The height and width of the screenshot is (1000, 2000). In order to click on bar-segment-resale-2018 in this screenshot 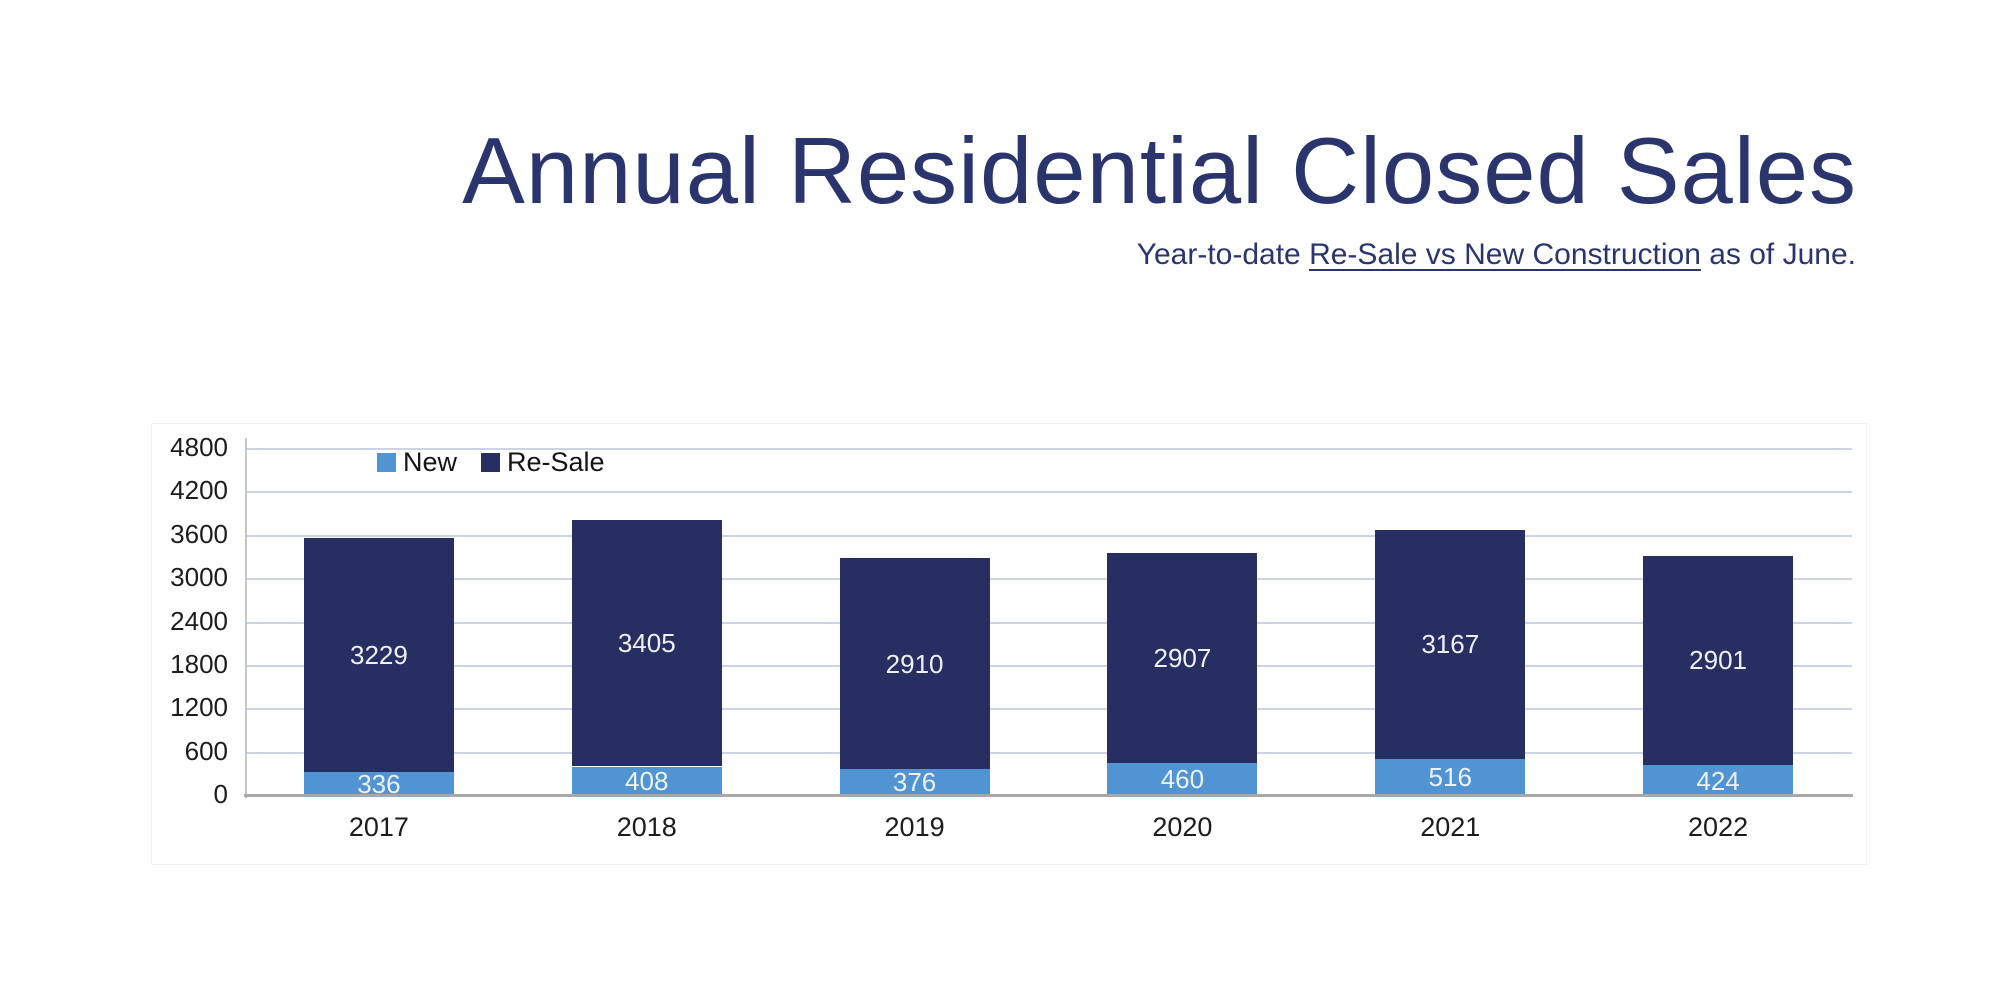, I will do `click(646, 643)`.